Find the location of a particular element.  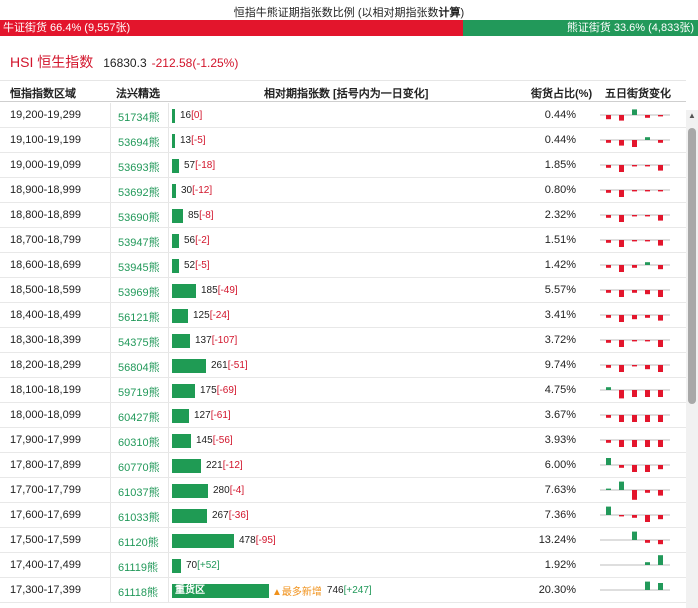

outstanding-ratio: 3.93% is located at coordinates (560, 440).